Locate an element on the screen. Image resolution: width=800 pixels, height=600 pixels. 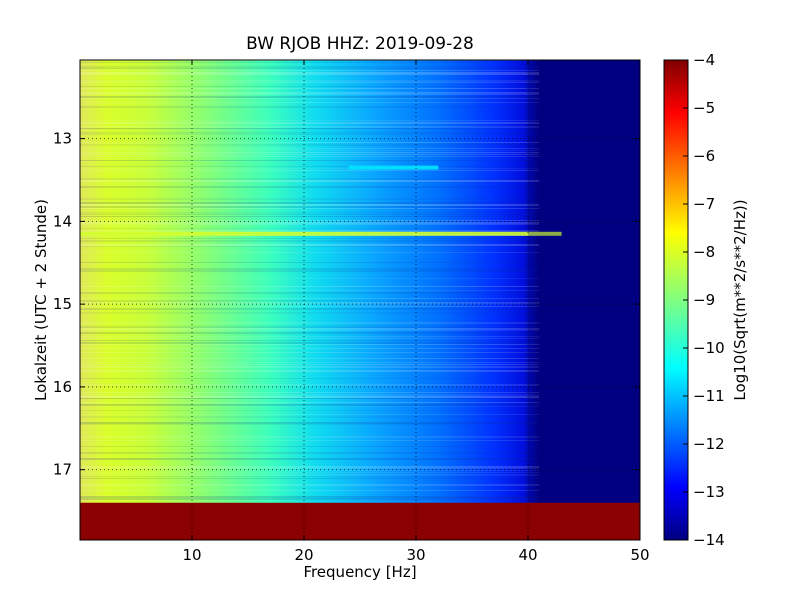
y-tick-label: 14 is located at coordinates (62, 221).